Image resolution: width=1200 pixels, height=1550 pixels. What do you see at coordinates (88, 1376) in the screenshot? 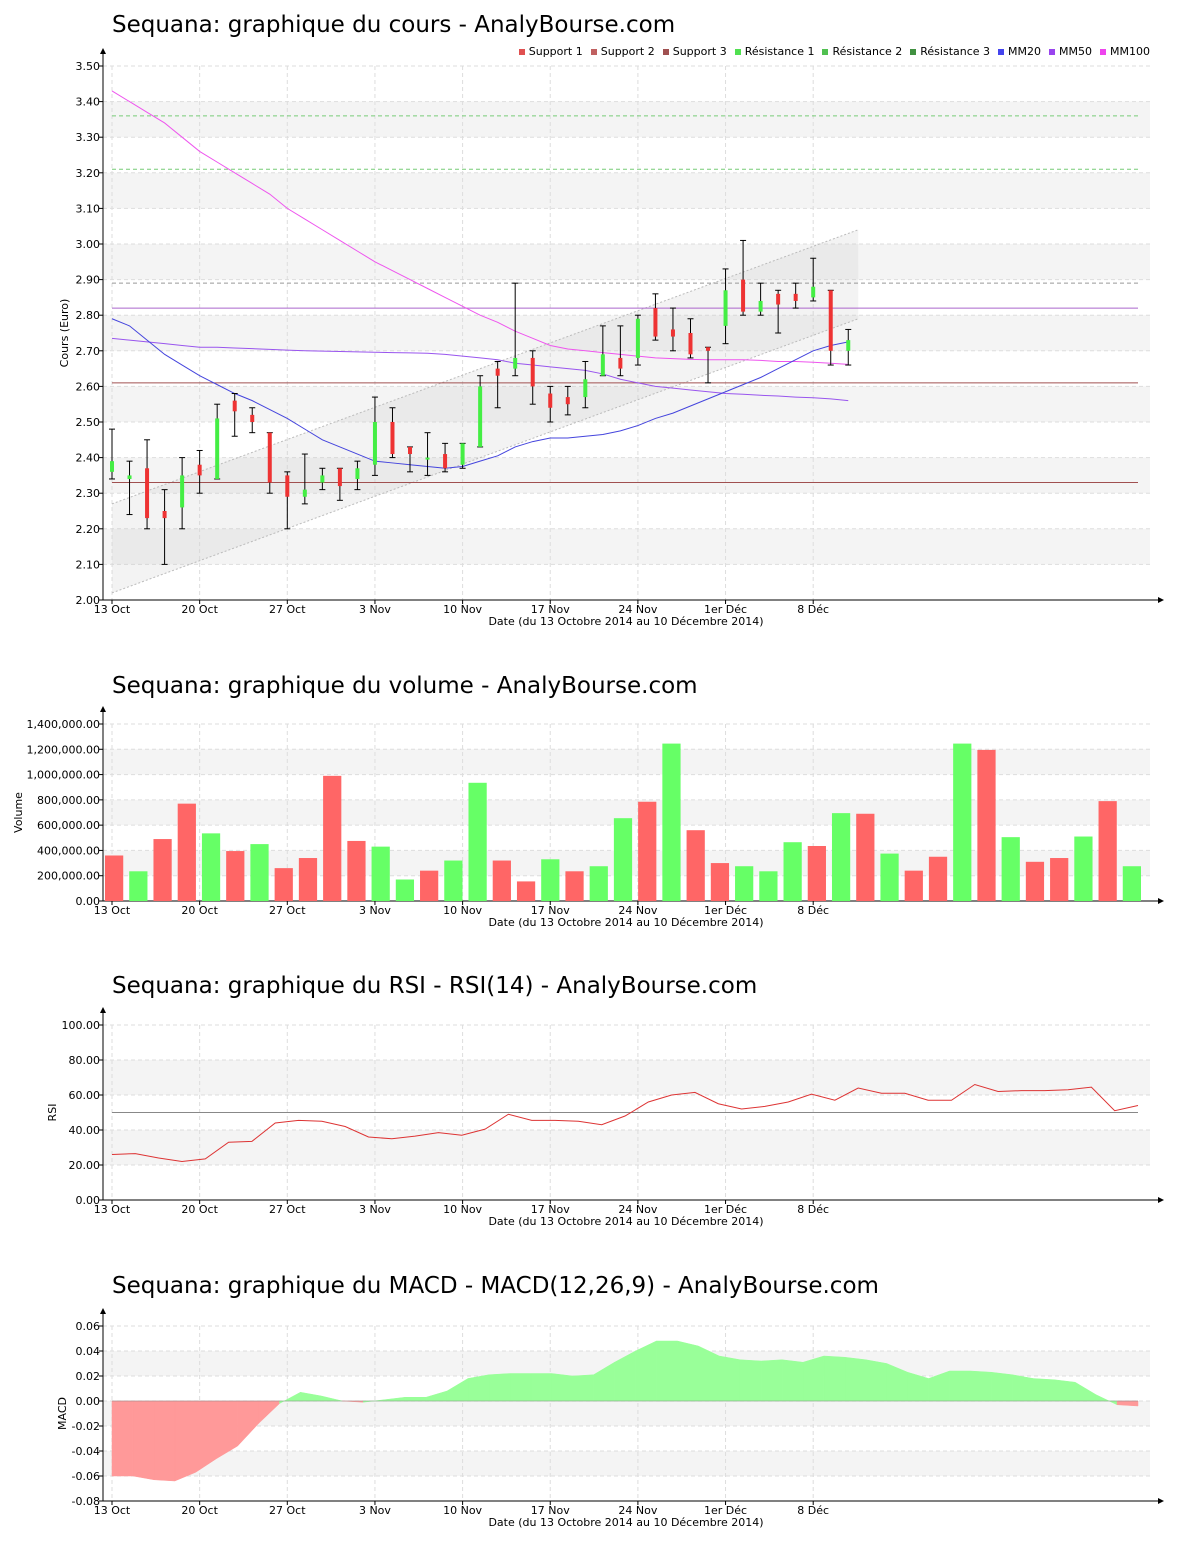
I see `y-tick-label: 0.02` at bounding box center [88, 1376].